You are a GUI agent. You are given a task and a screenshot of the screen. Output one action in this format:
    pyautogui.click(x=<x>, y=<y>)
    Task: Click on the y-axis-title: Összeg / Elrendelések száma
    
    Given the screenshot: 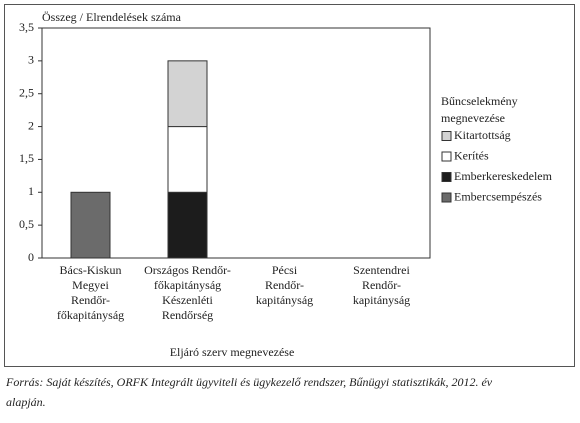 What is the action you would take?
    pyautogui.click(x=112, y=17)
    